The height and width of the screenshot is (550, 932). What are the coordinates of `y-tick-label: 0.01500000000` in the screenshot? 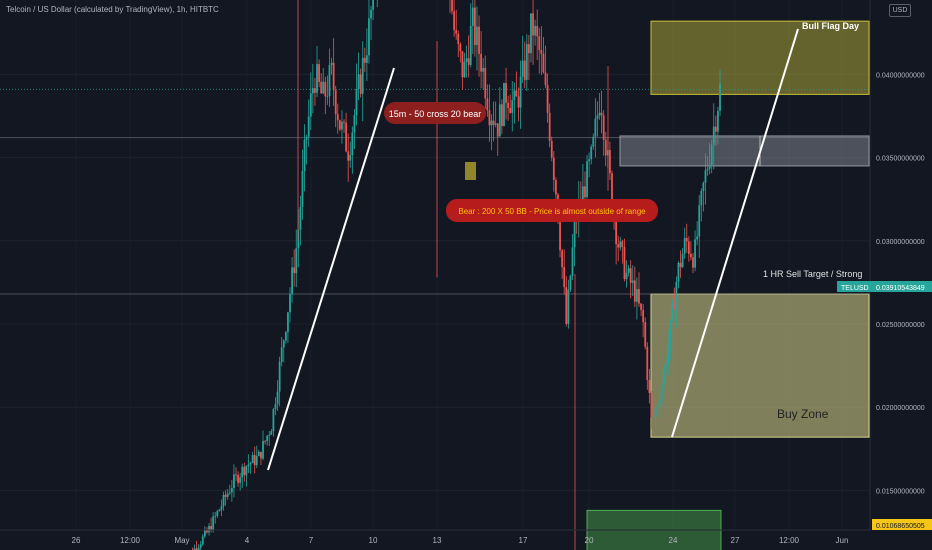 It's located at (900, 491).